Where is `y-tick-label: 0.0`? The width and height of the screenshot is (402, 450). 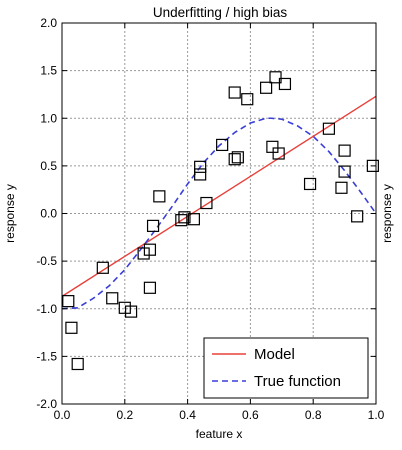
y-tick-label: 0.0 is located at coordinates (48, 214).